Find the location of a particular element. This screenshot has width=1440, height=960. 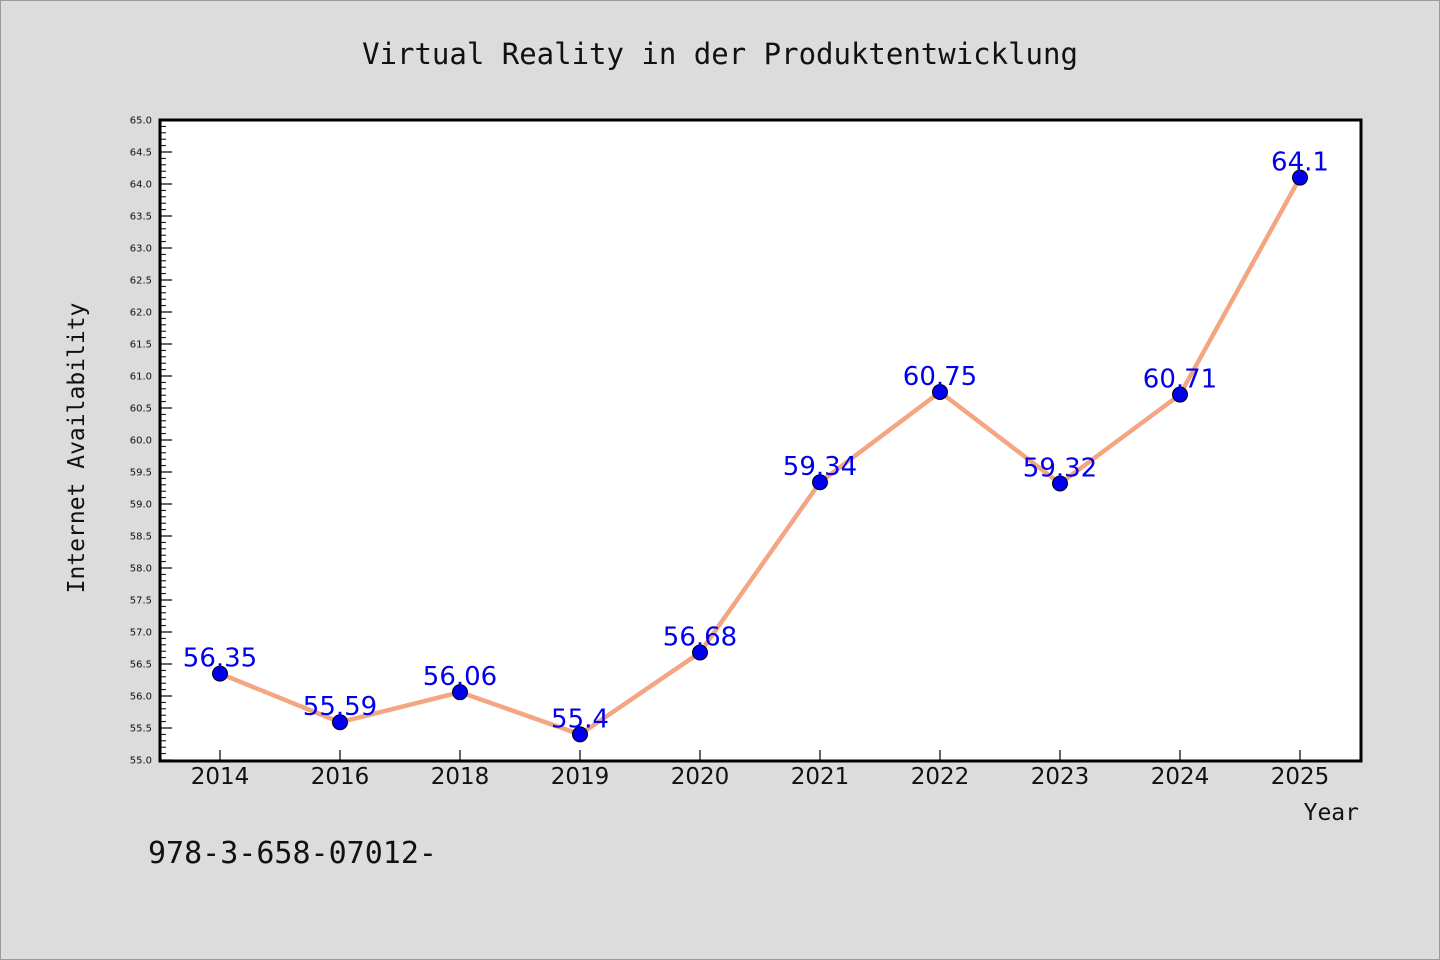

x-tick-label: 2019 is located at coordinates (580, 777).